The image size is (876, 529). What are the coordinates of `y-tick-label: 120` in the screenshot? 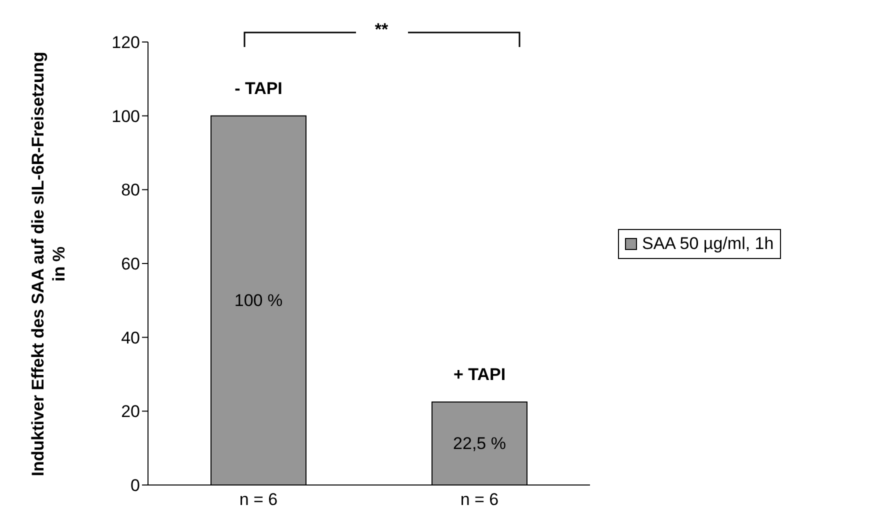 It's located at (126, 42).